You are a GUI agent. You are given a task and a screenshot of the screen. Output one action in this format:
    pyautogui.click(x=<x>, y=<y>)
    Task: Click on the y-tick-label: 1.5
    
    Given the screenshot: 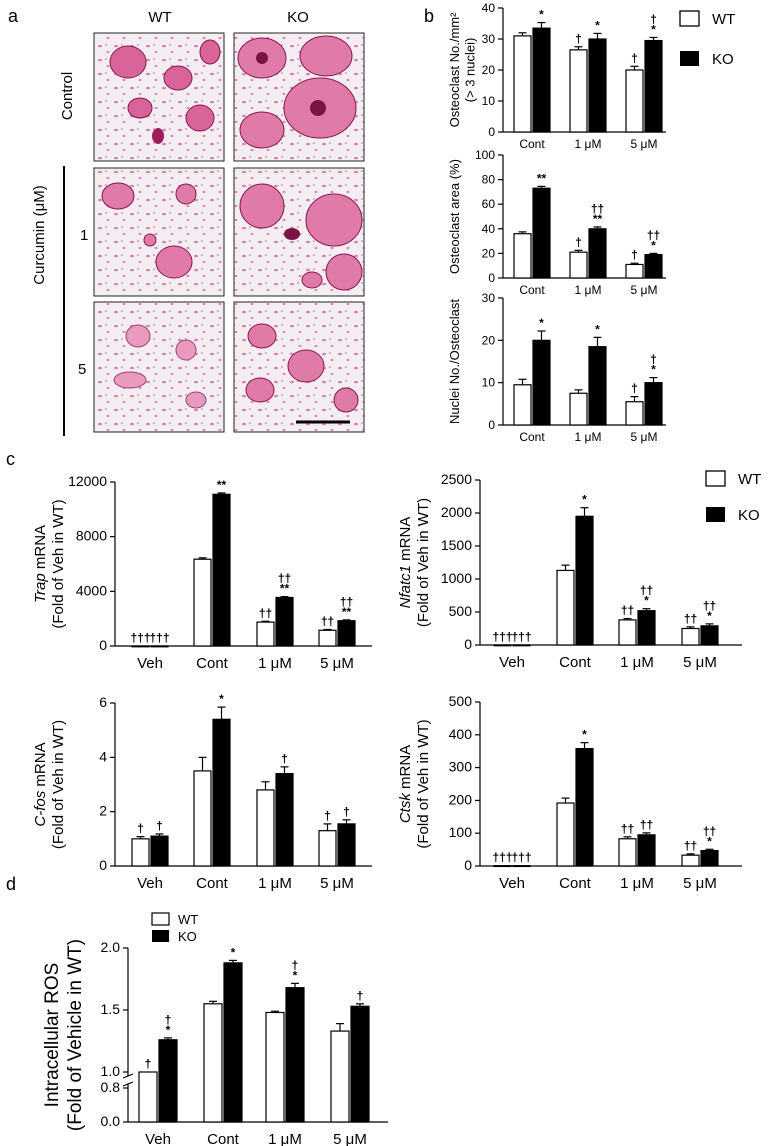 What is the action you would take?
    pyautogui.click(x=111, y=1009)
    